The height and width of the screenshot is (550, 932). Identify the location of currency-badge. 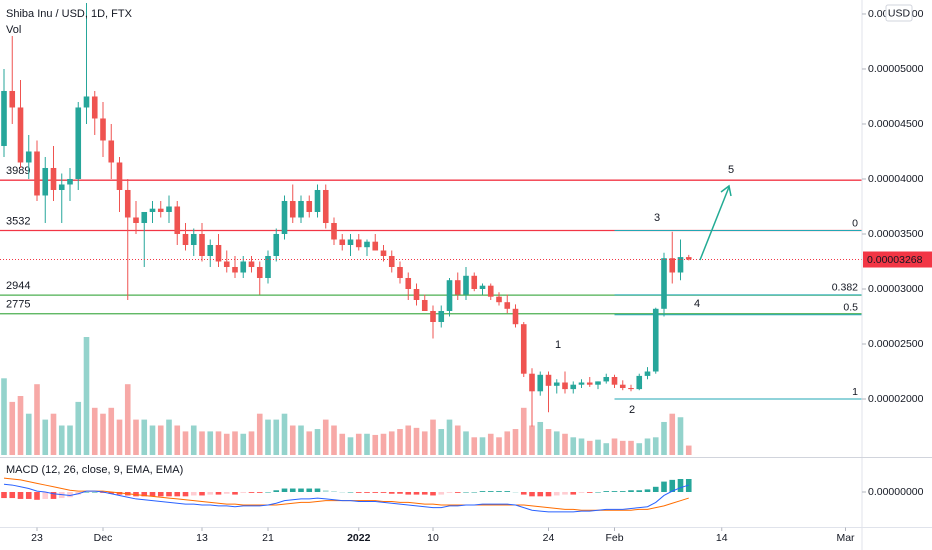
(899, 13).